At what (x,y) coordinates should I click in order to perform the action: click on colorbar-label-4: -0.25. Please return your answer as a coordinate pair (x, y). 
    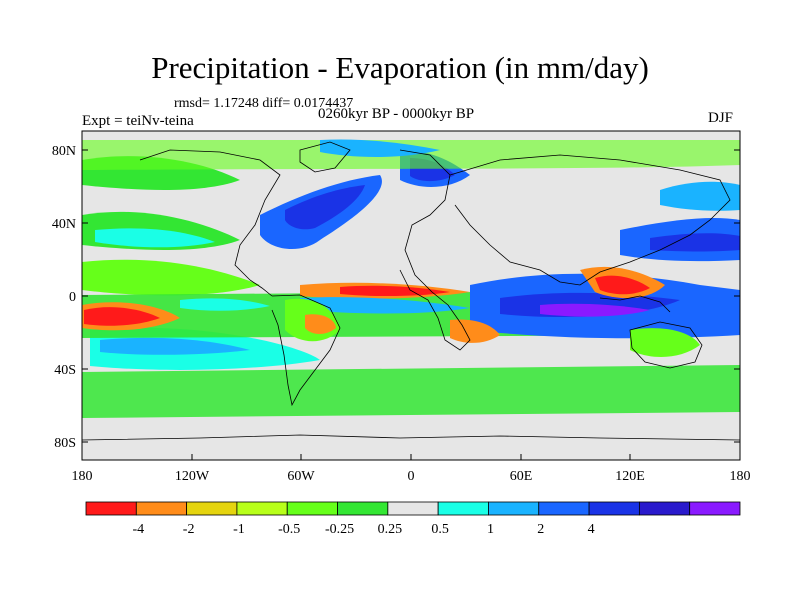
    Looking at the image, I should click on (339, 529).